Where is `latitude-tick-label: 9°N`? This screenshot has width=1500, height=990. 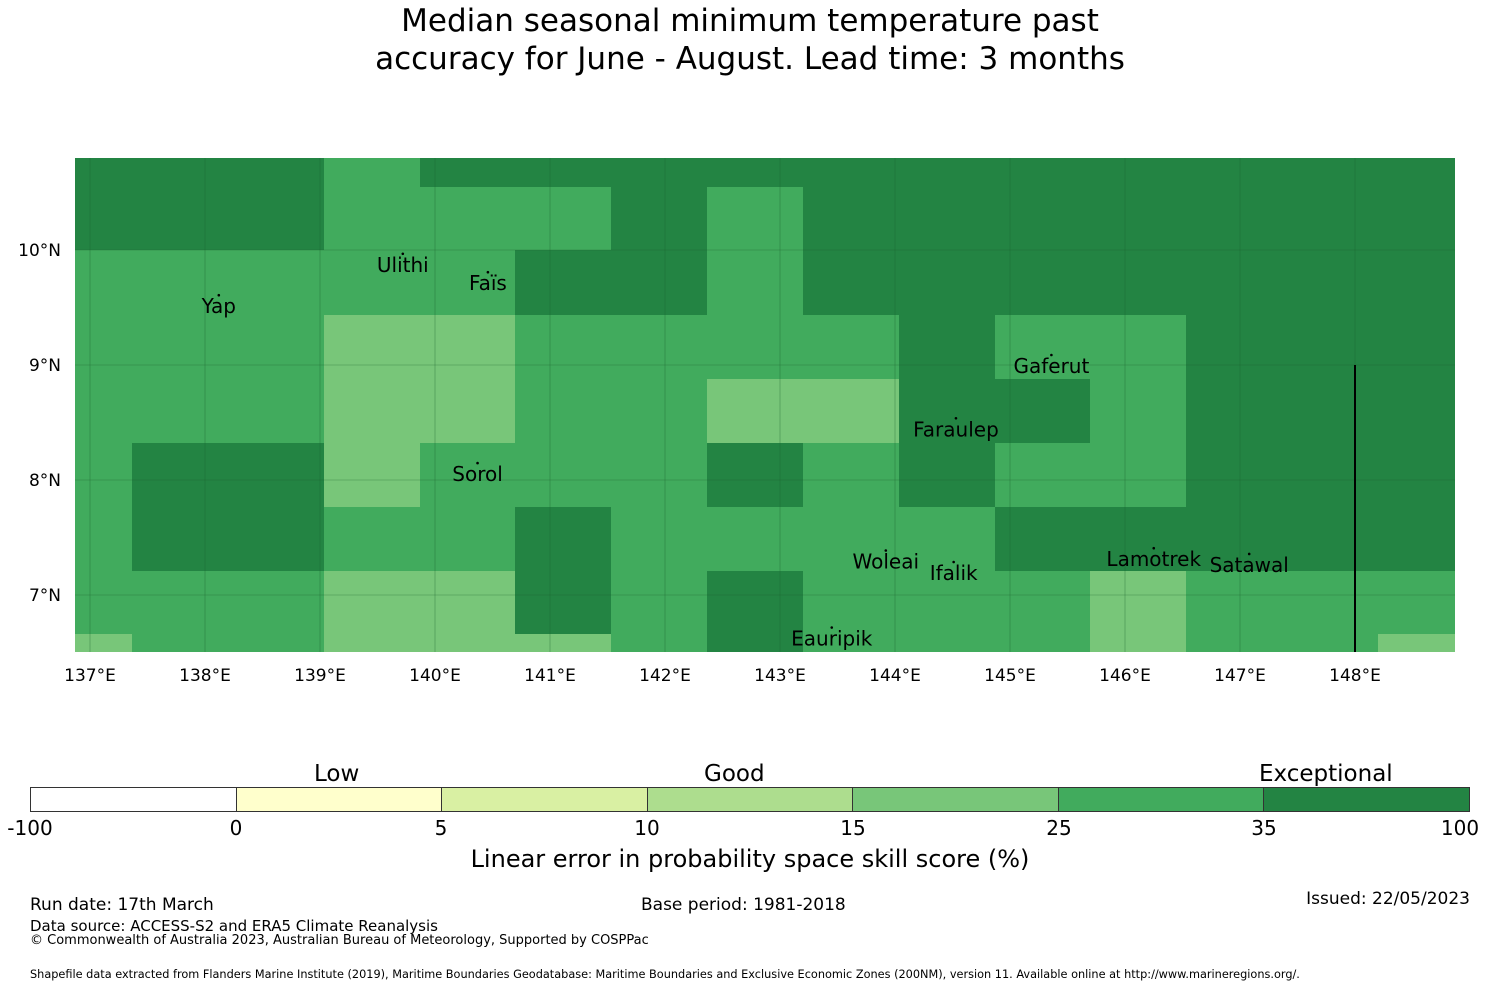
latitude-tick-label: 9°N is located at coordinates (45, 366).